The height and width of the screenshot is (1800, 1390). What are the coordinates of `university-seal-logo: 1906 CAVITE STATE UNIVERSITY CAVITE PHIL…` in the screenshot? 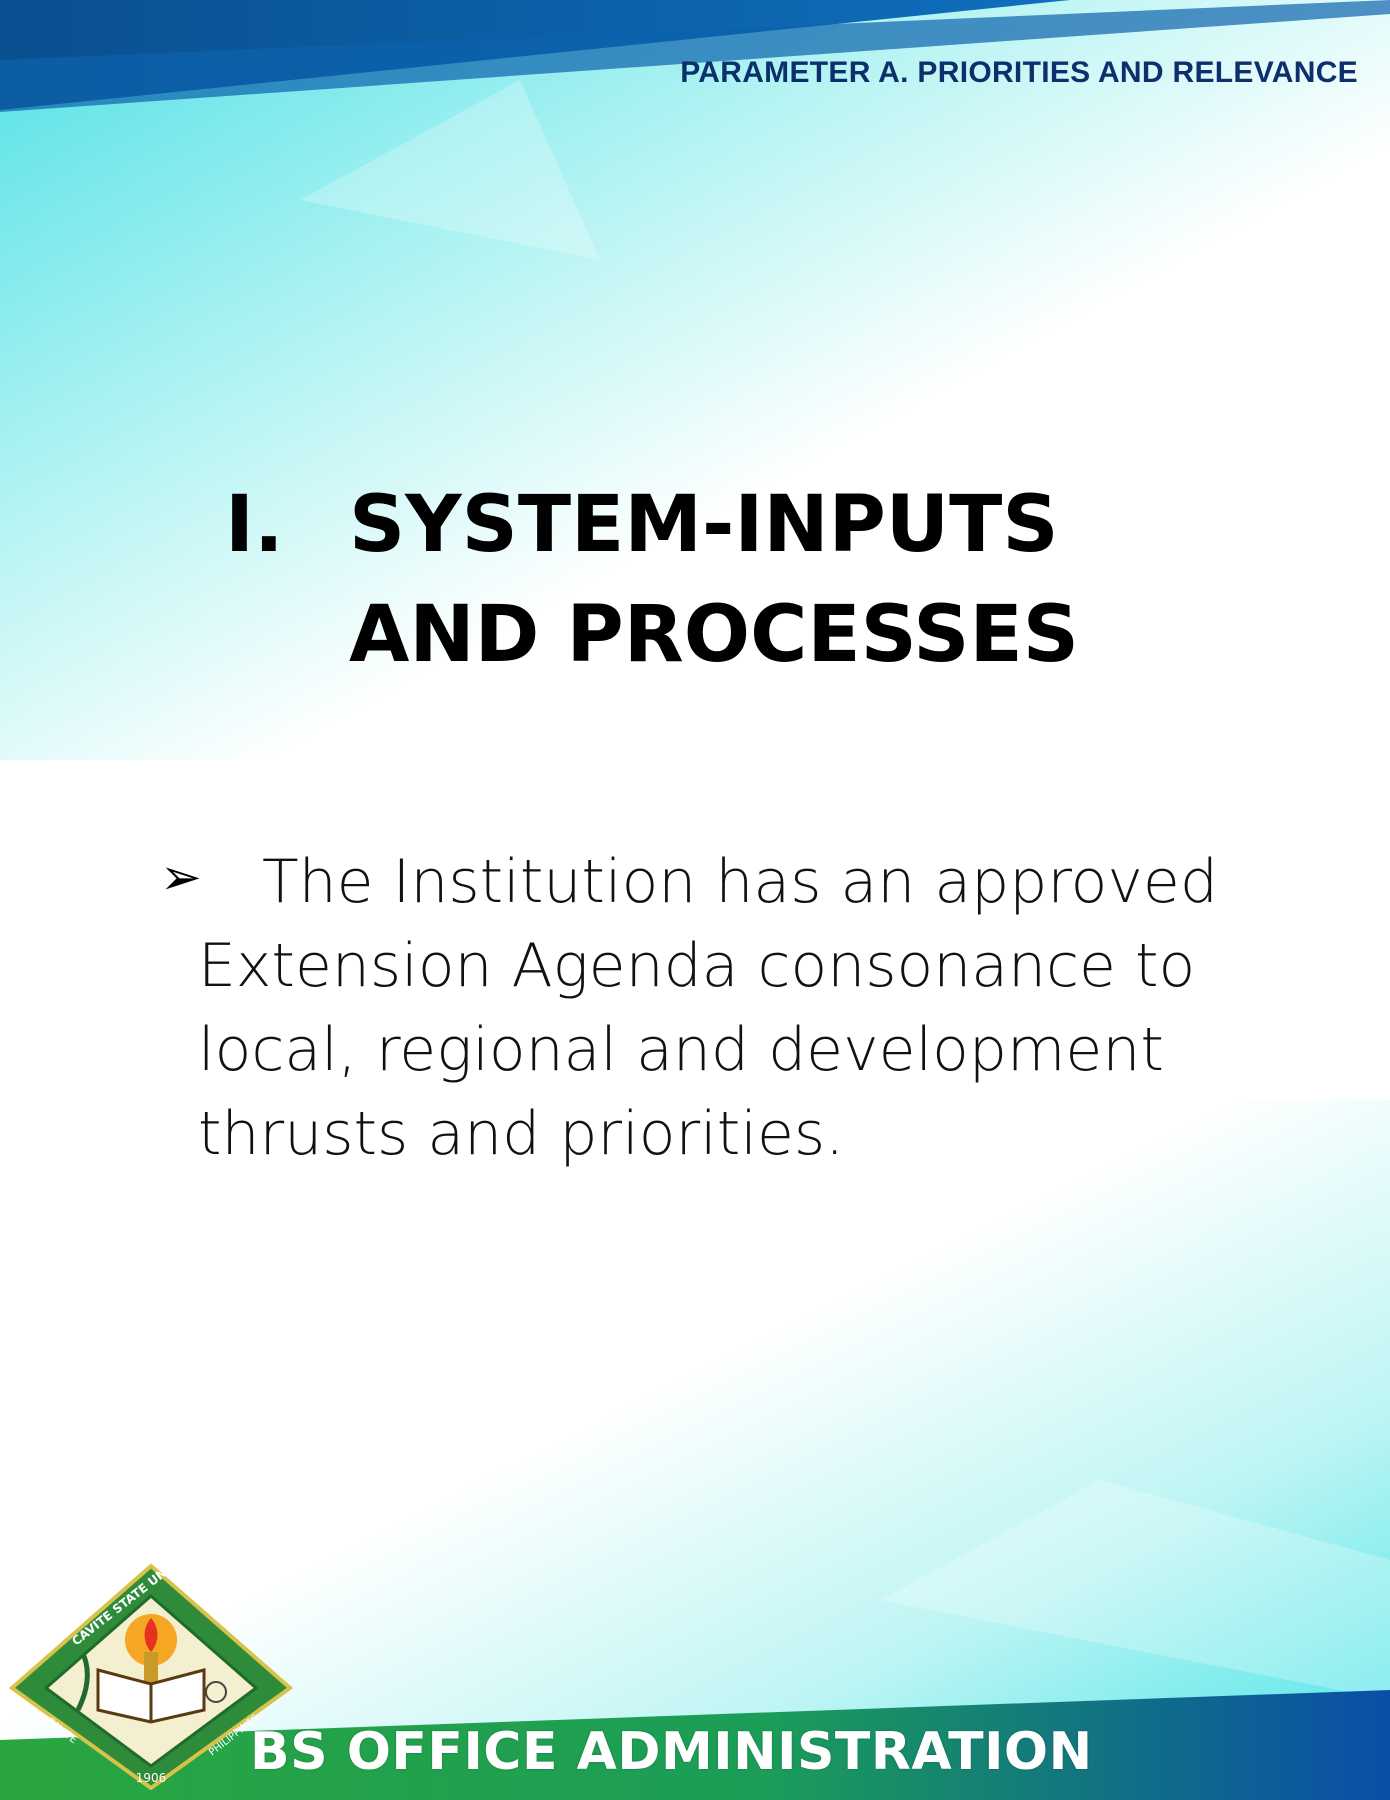 It's located at (151, 1675).